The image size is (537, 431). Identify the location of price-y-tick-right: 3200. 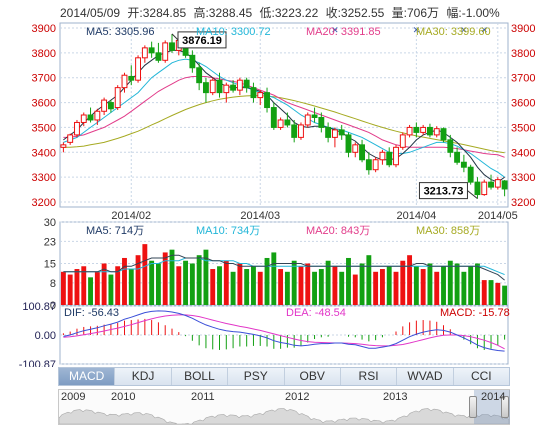
(523, 203).